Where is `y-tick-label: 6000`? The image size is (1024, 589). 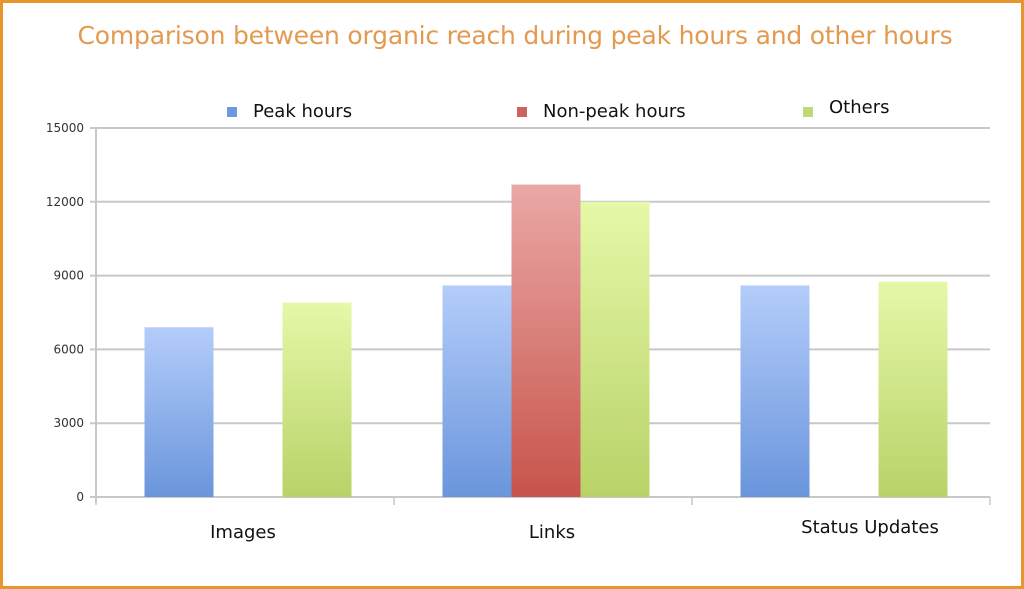
y-tick-label: 6000 is located at coordinates (68, 349).